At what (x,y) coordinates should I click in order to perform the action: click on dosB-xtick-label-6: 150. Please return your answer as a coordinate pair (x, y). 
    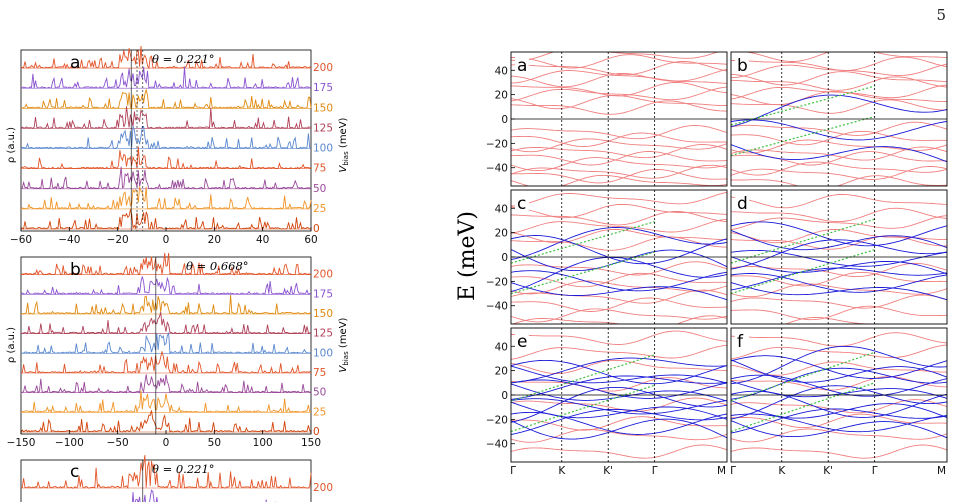
    Looking at the image, I should click on (311, 443).